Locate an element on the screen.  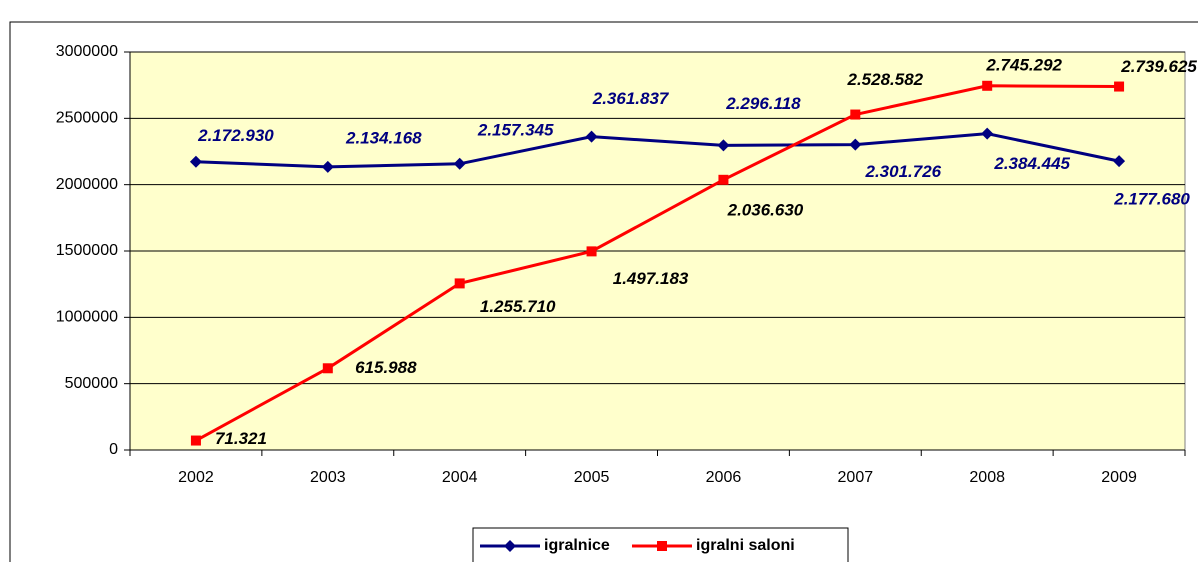
data-label: 2.157.345 is located at coordinates (515, 129).